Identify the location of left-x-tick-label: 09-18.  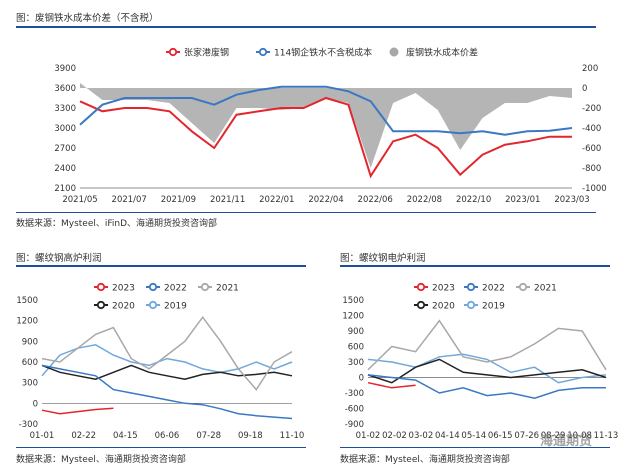
(250, 436).